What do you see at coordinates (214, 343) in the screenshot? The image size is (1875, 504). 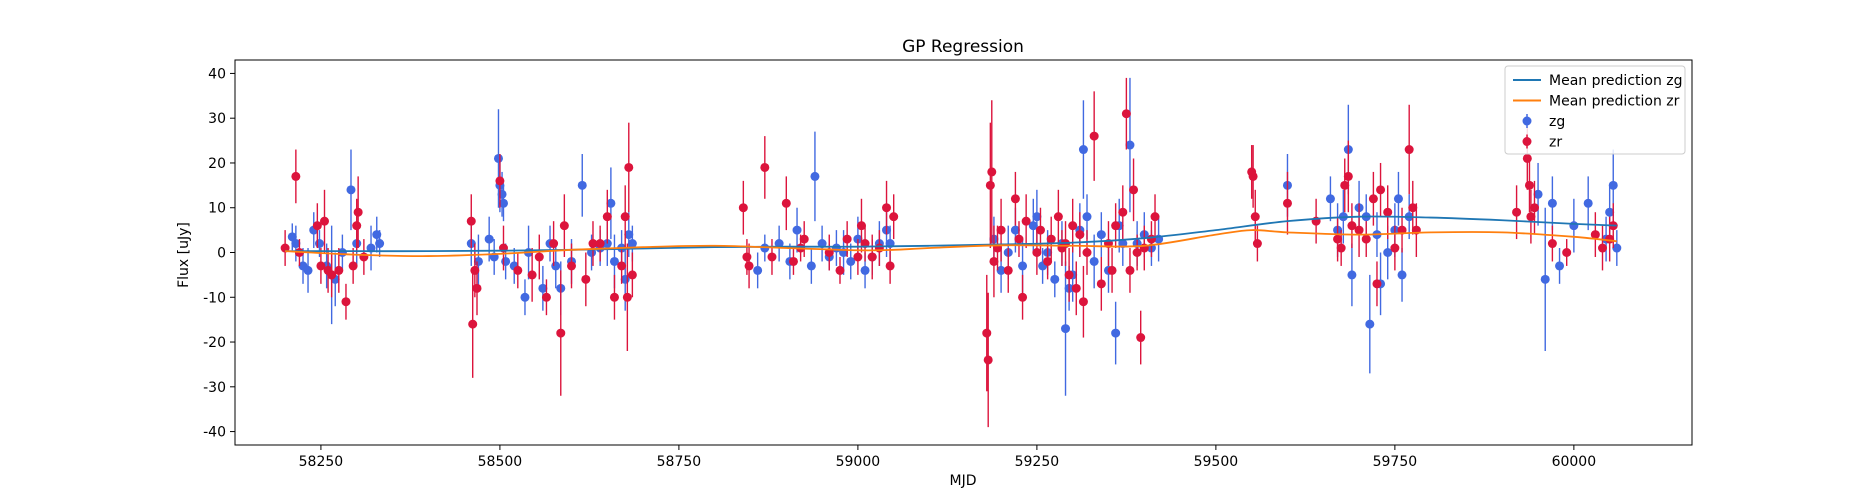 I see `y-tick-label: -20` at bounding box center [214, 343].